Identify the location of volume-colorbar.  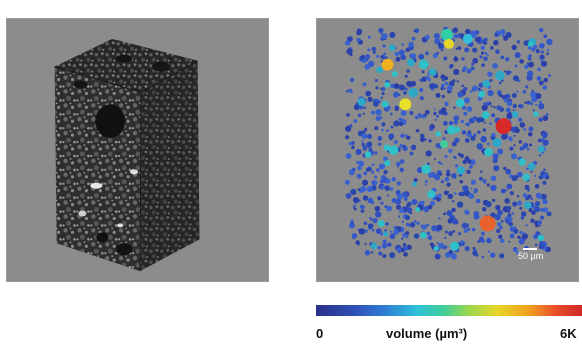
(449, 310).